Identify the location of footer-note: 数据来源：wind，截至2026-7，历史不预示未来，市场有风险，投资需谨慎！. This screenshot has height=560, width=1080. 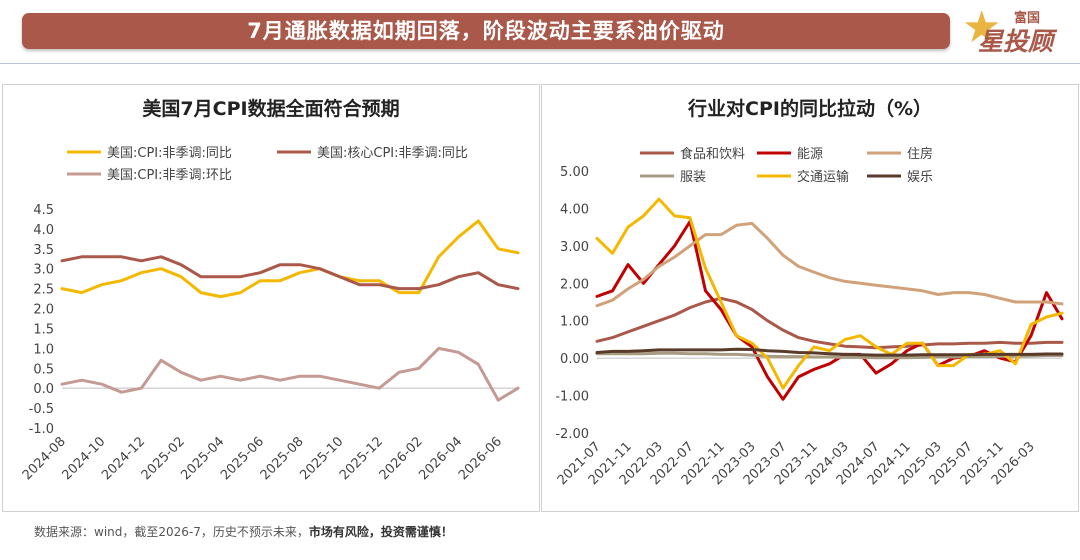
(243, 531).